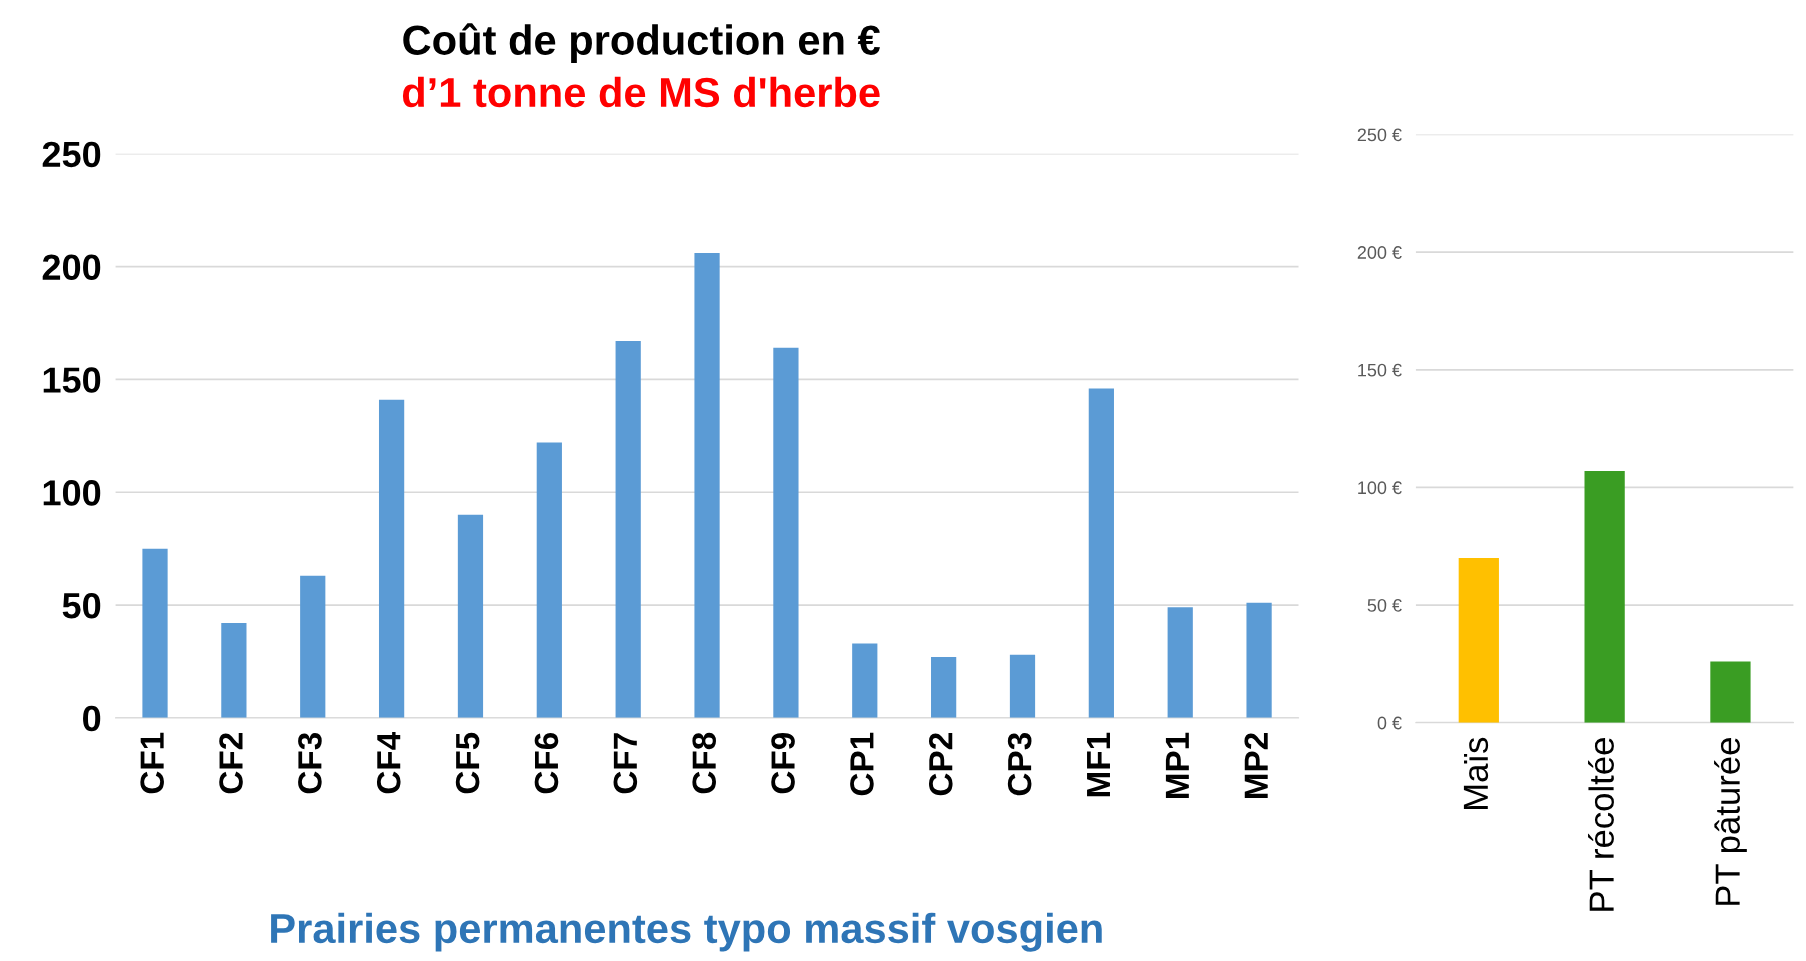 The height and width of the screenshot is (961, 1806). What do you see at coordinates (1380, 488) in the screenshot?
I see `y-tick-label: 100 €` at bounding box center [1380, 488].